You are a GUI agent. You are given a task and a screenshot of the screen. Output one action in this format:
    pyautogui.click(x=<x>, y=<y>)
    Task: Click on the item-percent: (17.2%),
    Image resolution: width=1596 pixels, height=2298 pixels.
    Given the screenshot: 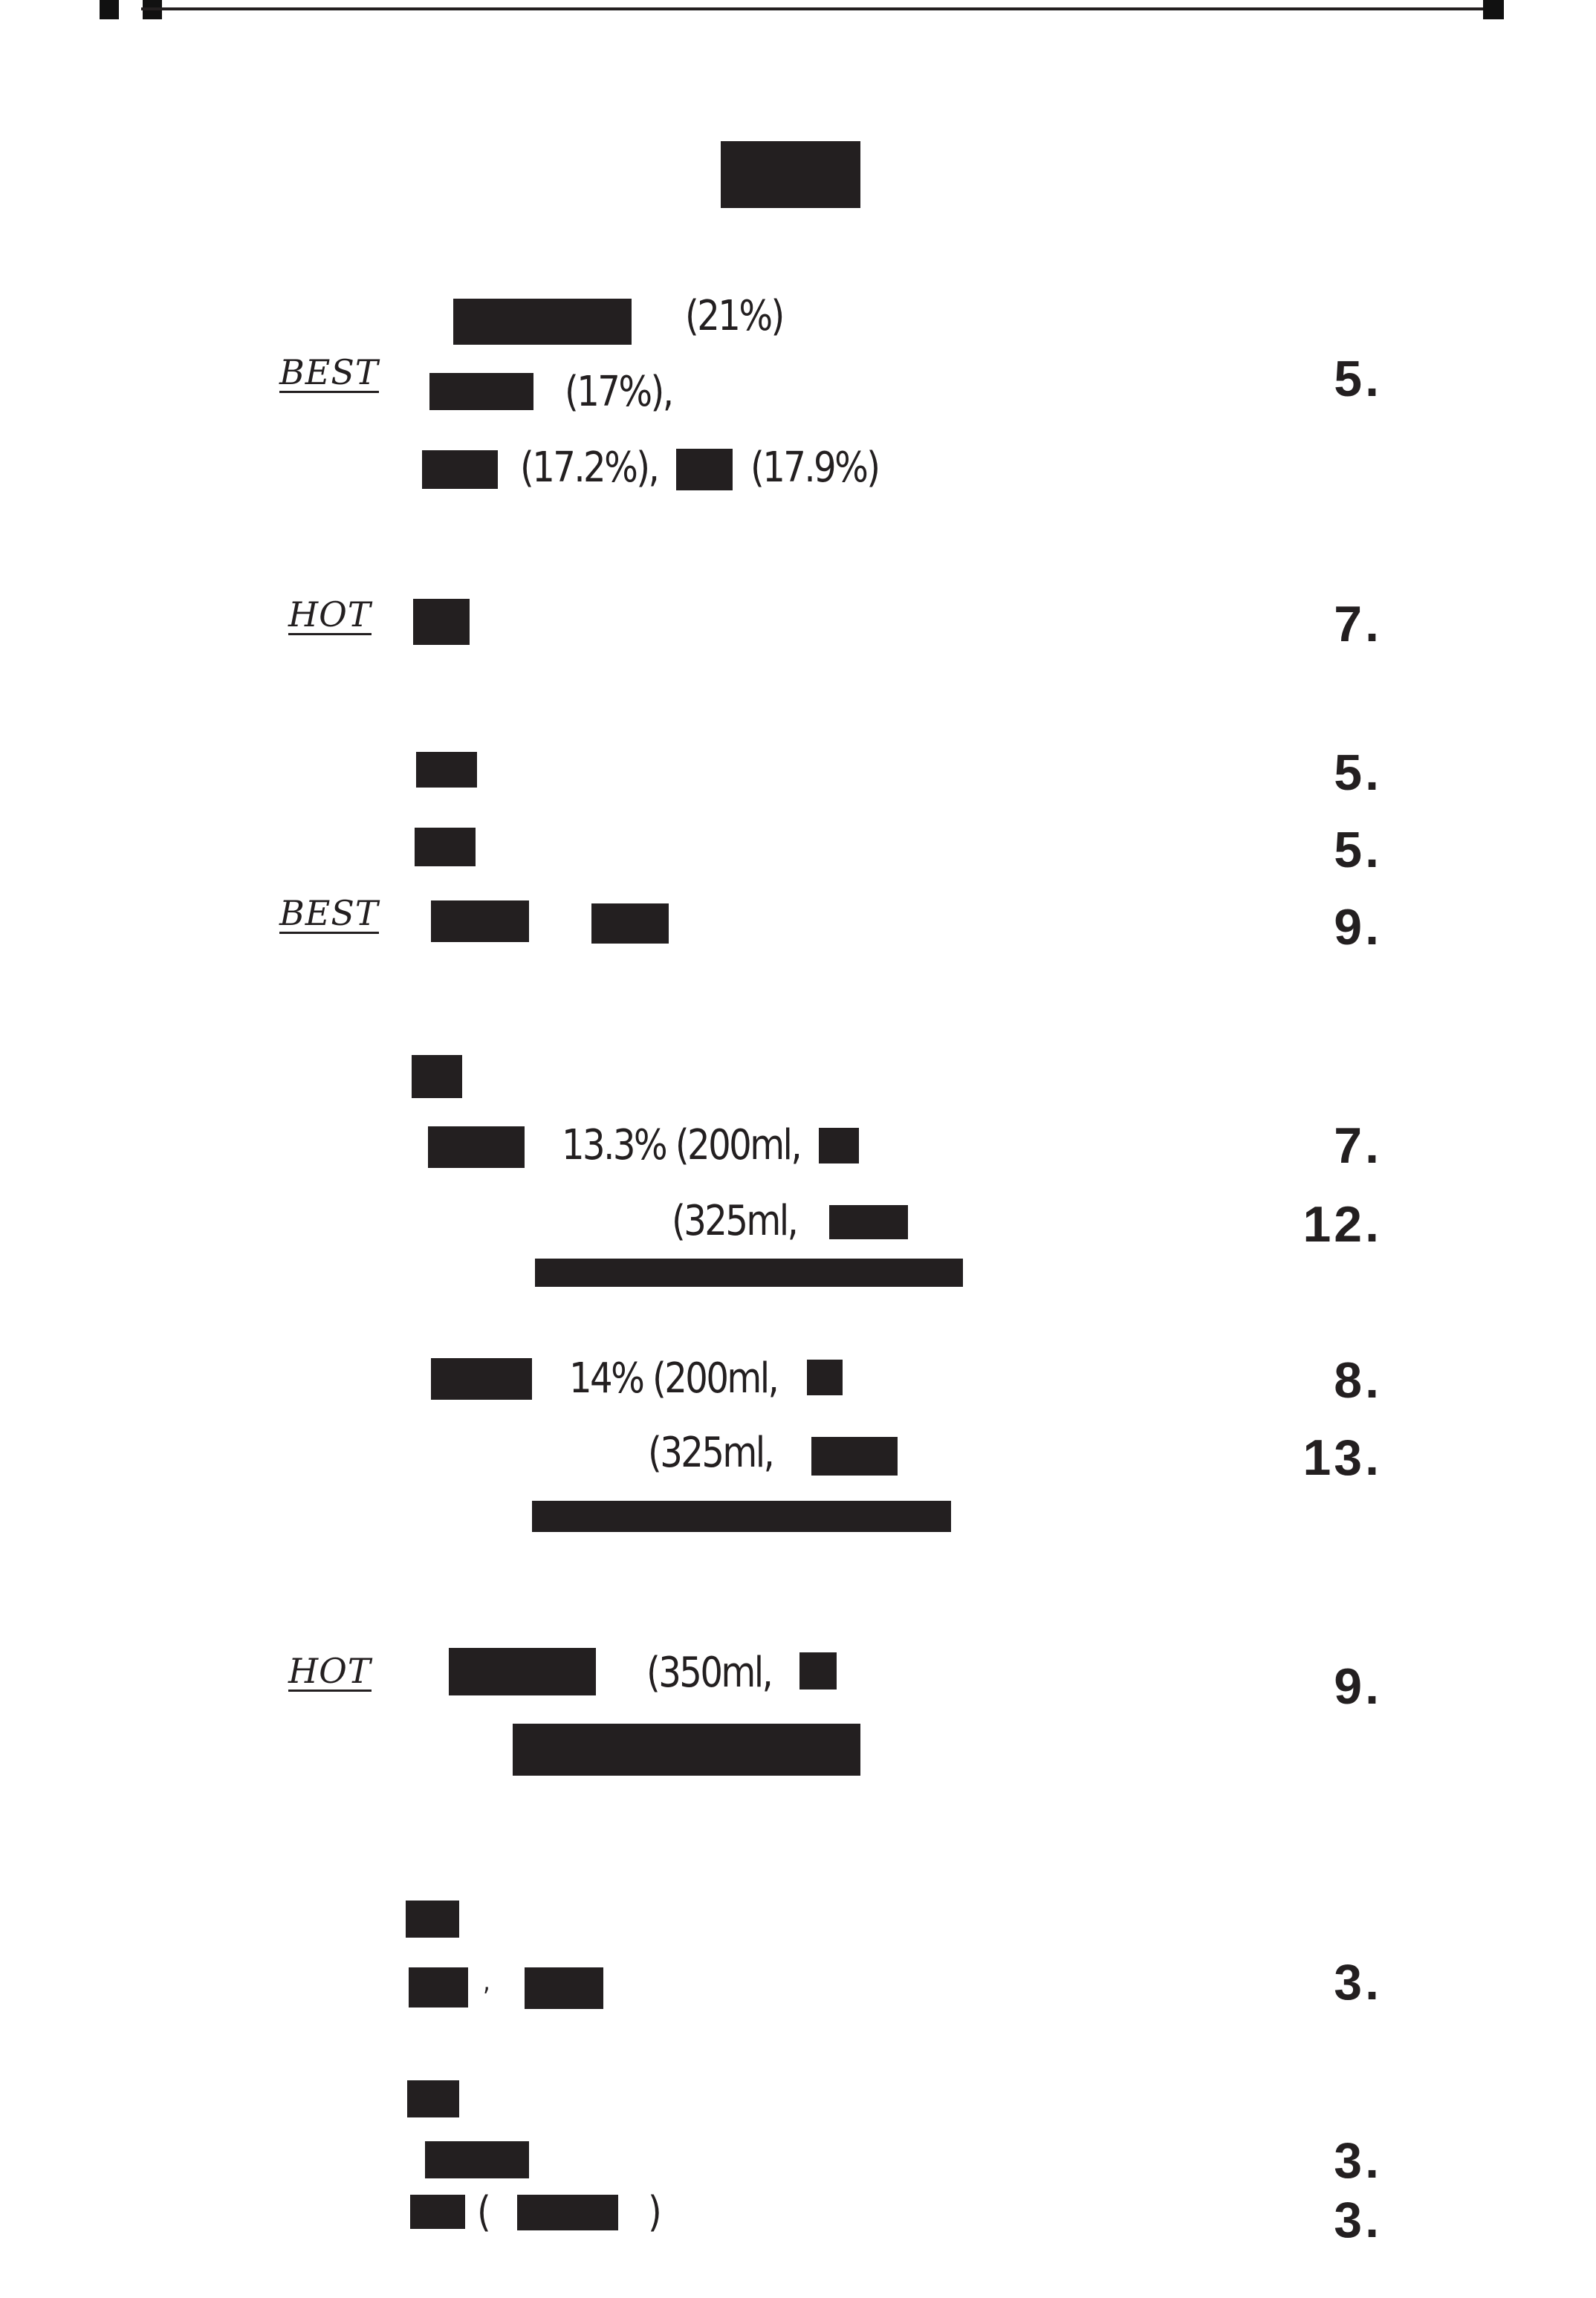 What is the action you would take?
    pyautogui.click(x=590, y=468)
    